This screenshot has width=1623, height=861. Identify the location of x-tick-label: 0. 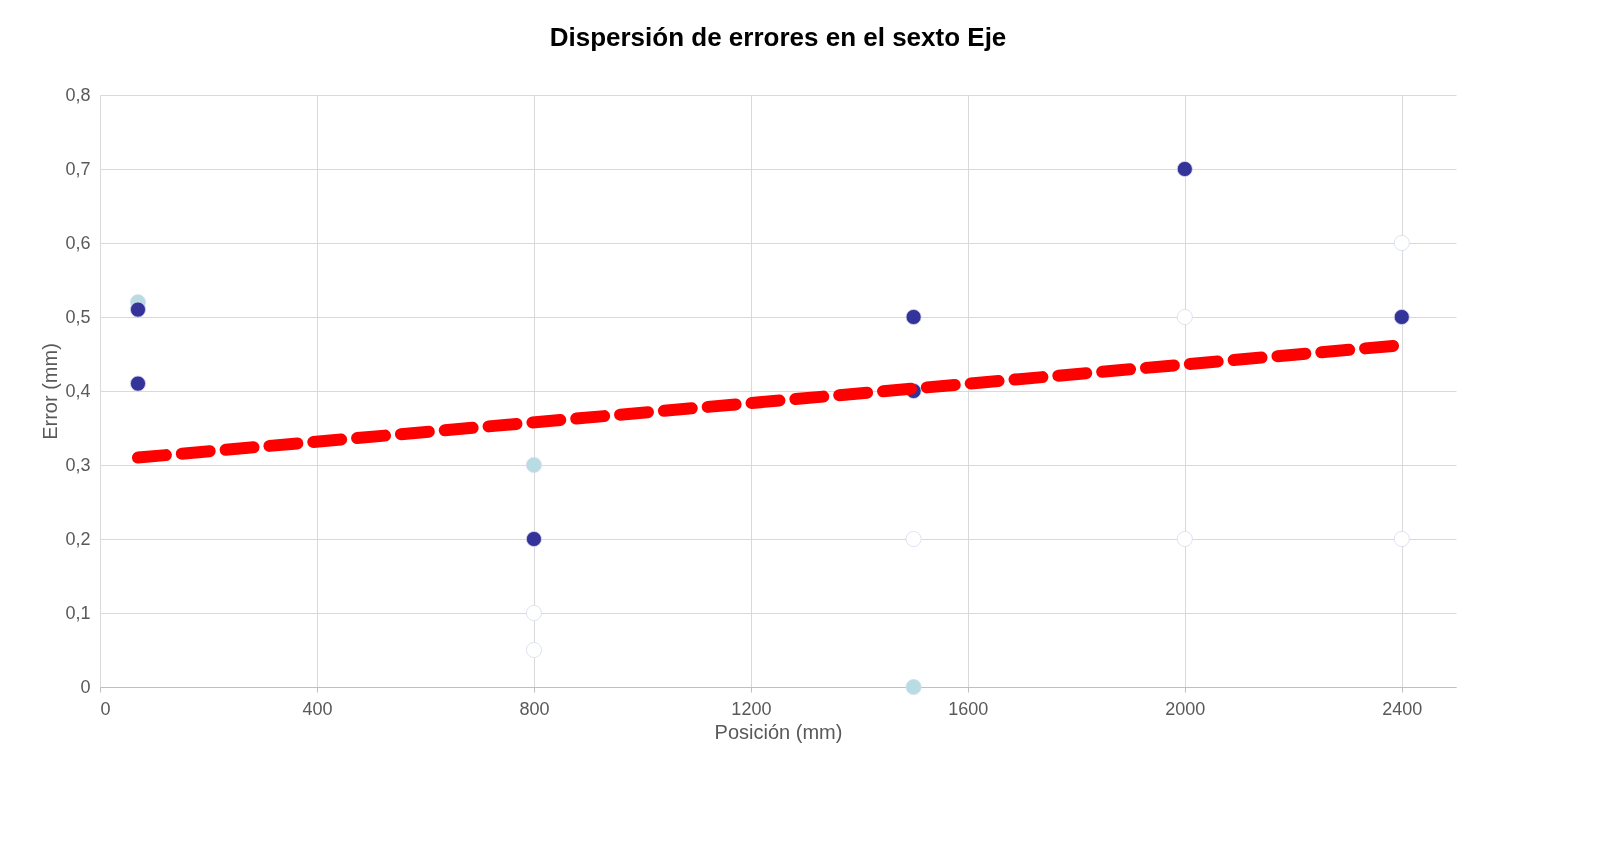
(105, 708).